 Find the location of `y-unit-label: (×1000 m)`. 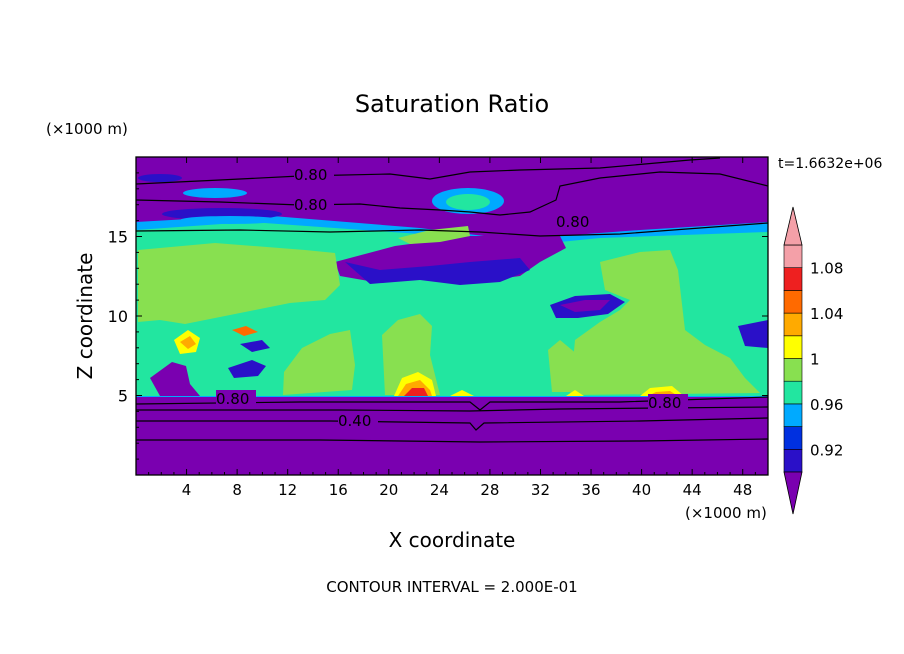

y-unit-label: (×1000 m) is located at coordinates (87, 129).